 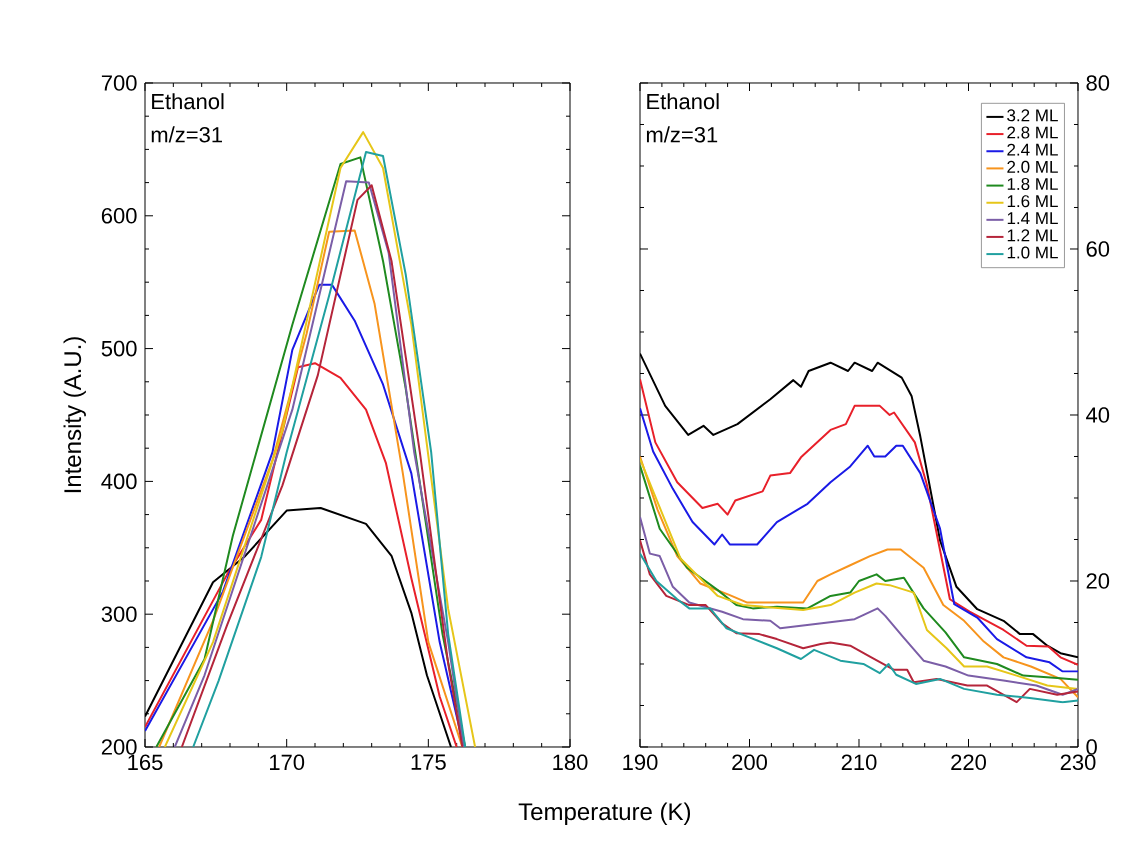 What do you see at coordinates (570, 762) in the screenshot?
I see `x-tick-label: 180` at bounding box center [570, 762].